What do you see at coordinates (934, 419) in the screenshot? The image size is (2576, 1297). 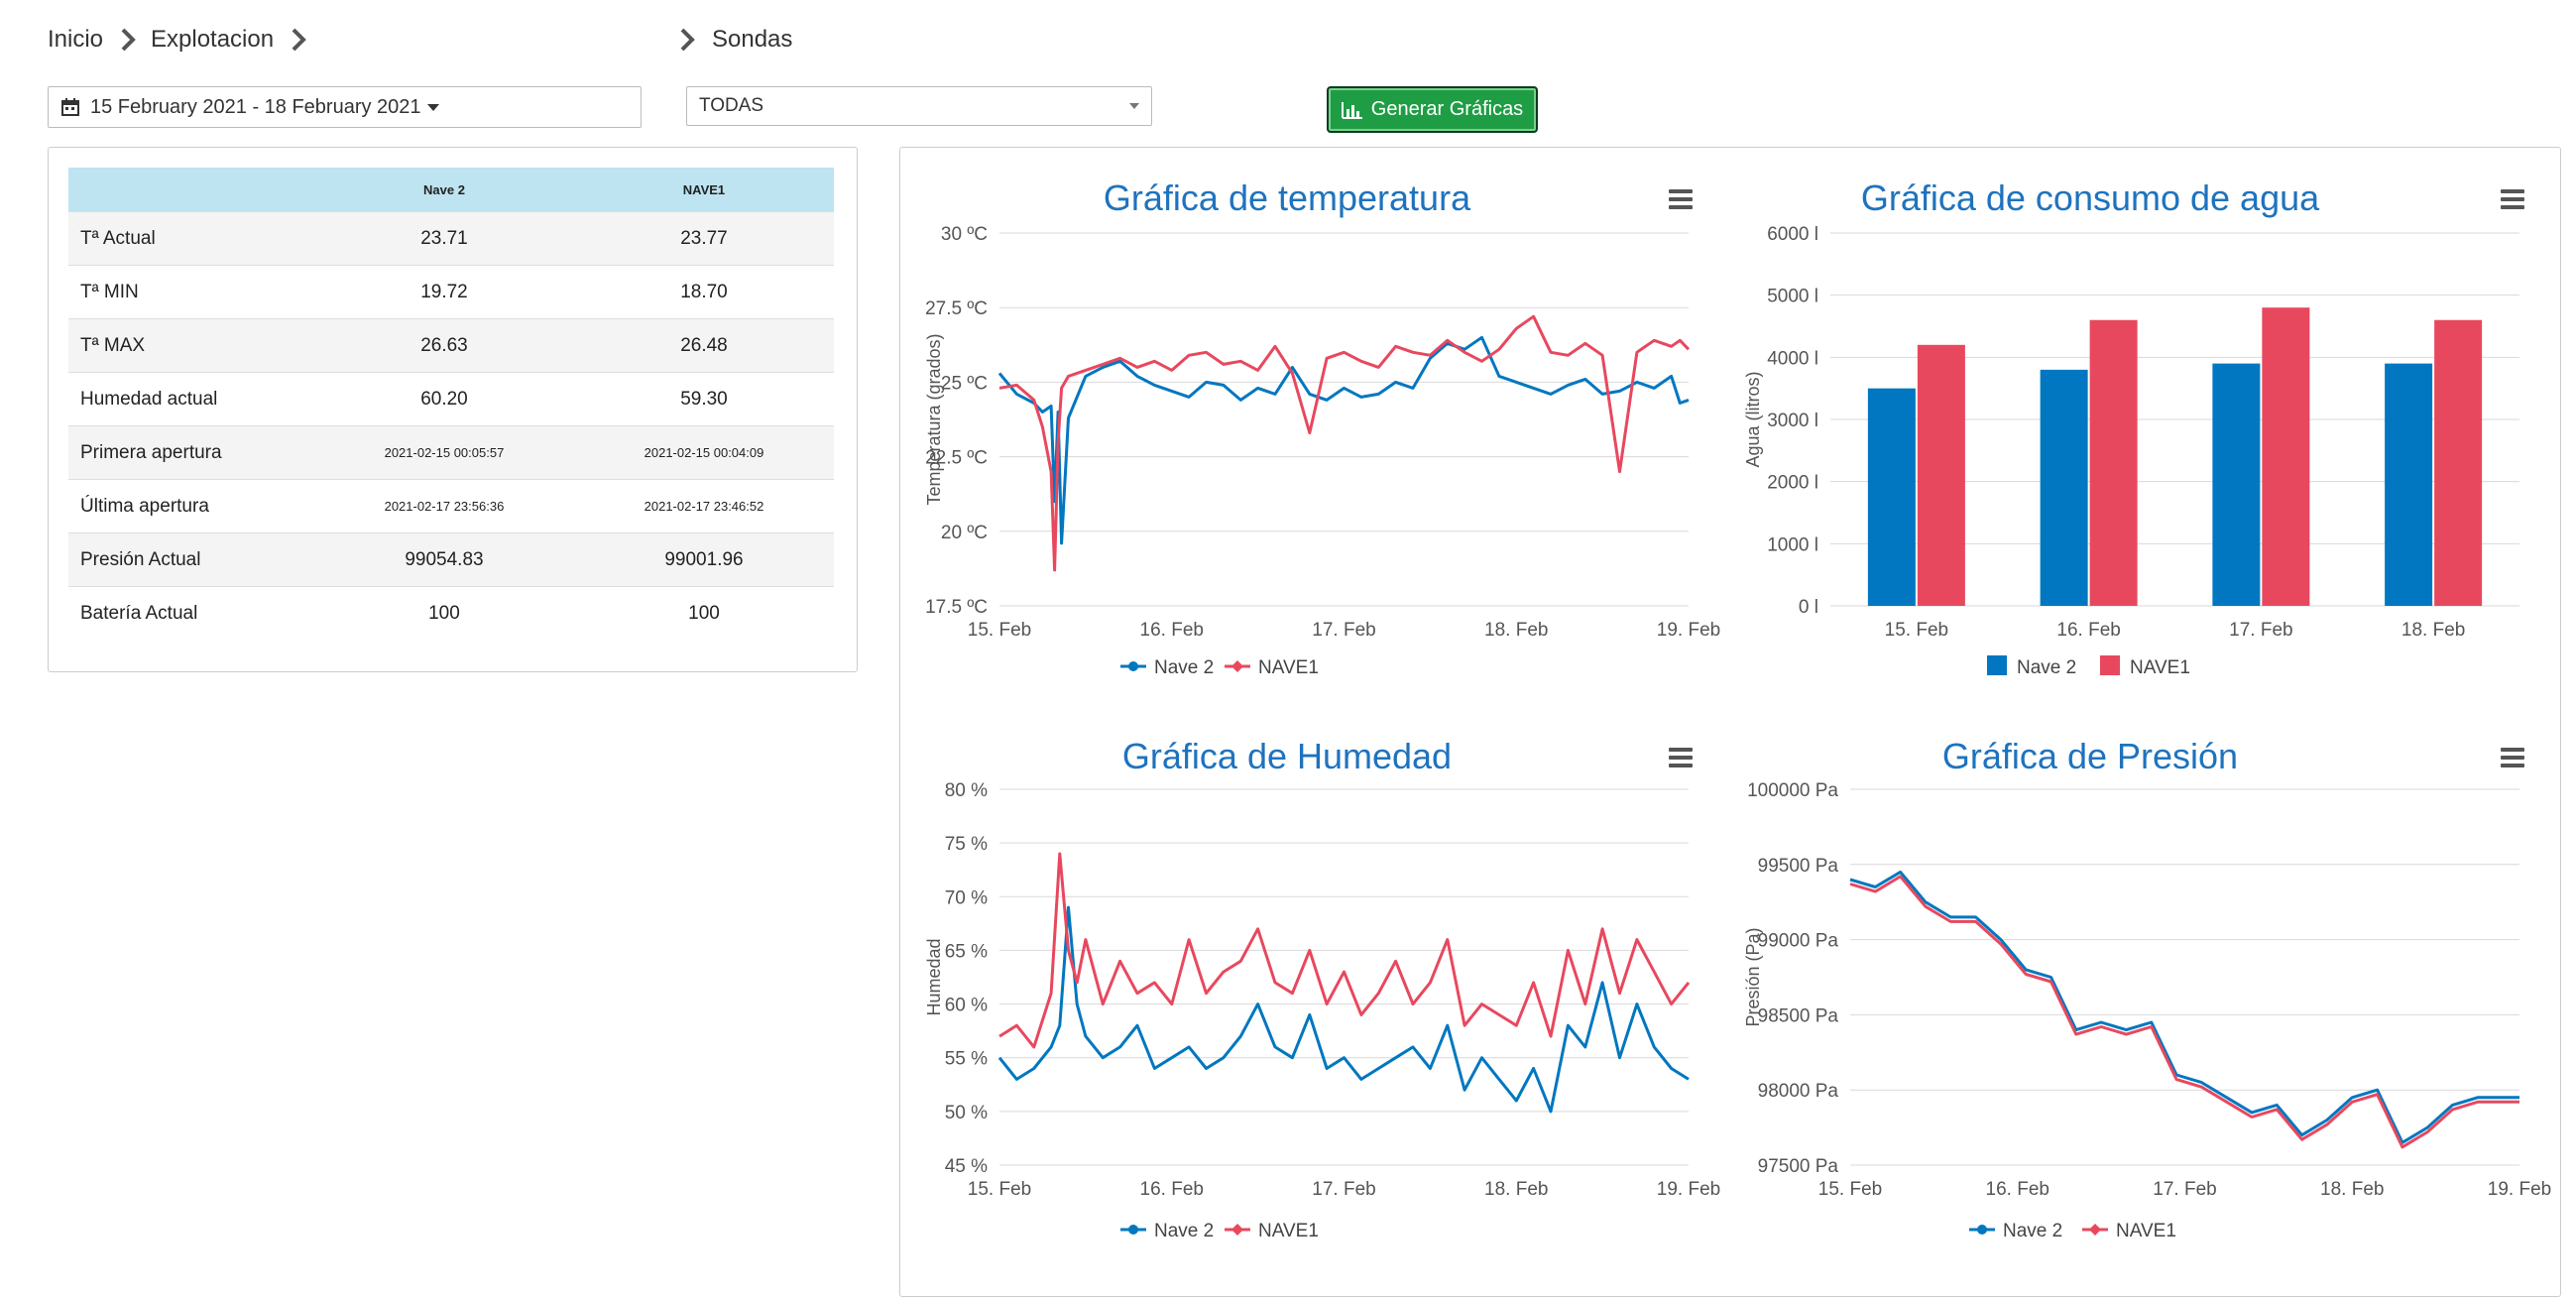 I see `y-axis-label: Temperatura (grados)` at bounding box center [934, 419].